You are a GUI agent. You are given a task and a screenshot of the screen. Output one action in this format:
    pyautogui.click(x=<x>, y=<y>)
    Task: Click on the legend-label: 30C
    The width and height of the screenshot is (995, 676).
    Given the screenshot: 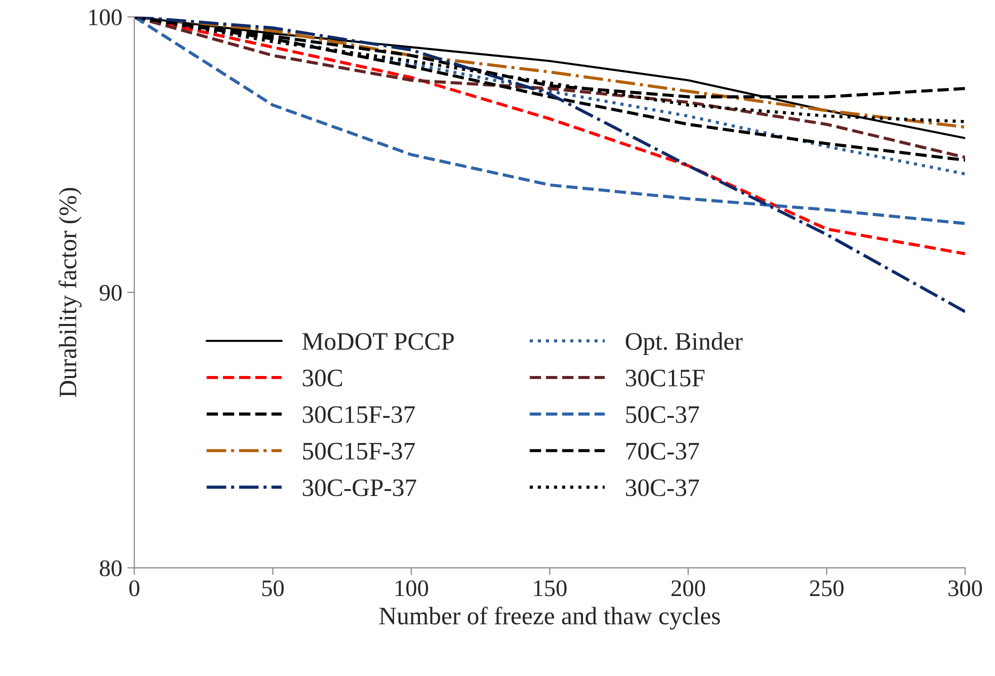 What is the action you would take?
    pyautogui.click(x=322, y=378)
    